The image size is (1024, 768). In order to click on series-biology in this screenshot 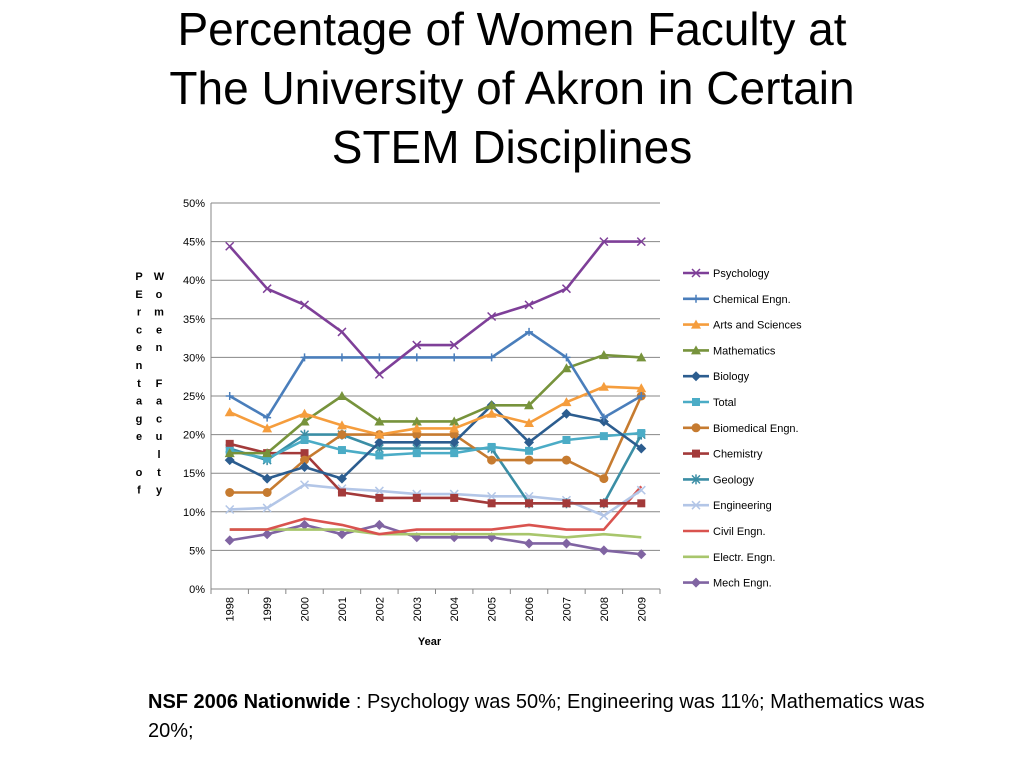, I will do `click(435, 442)`.